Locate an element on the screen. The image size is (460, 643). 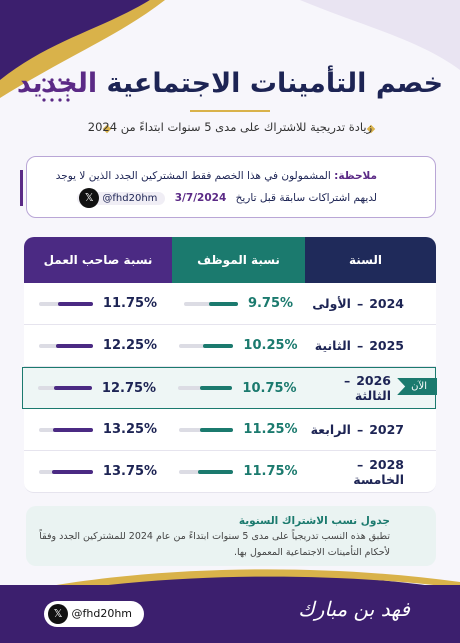
year-cell: 2025–الثانية is located at coordinates (370, 345).